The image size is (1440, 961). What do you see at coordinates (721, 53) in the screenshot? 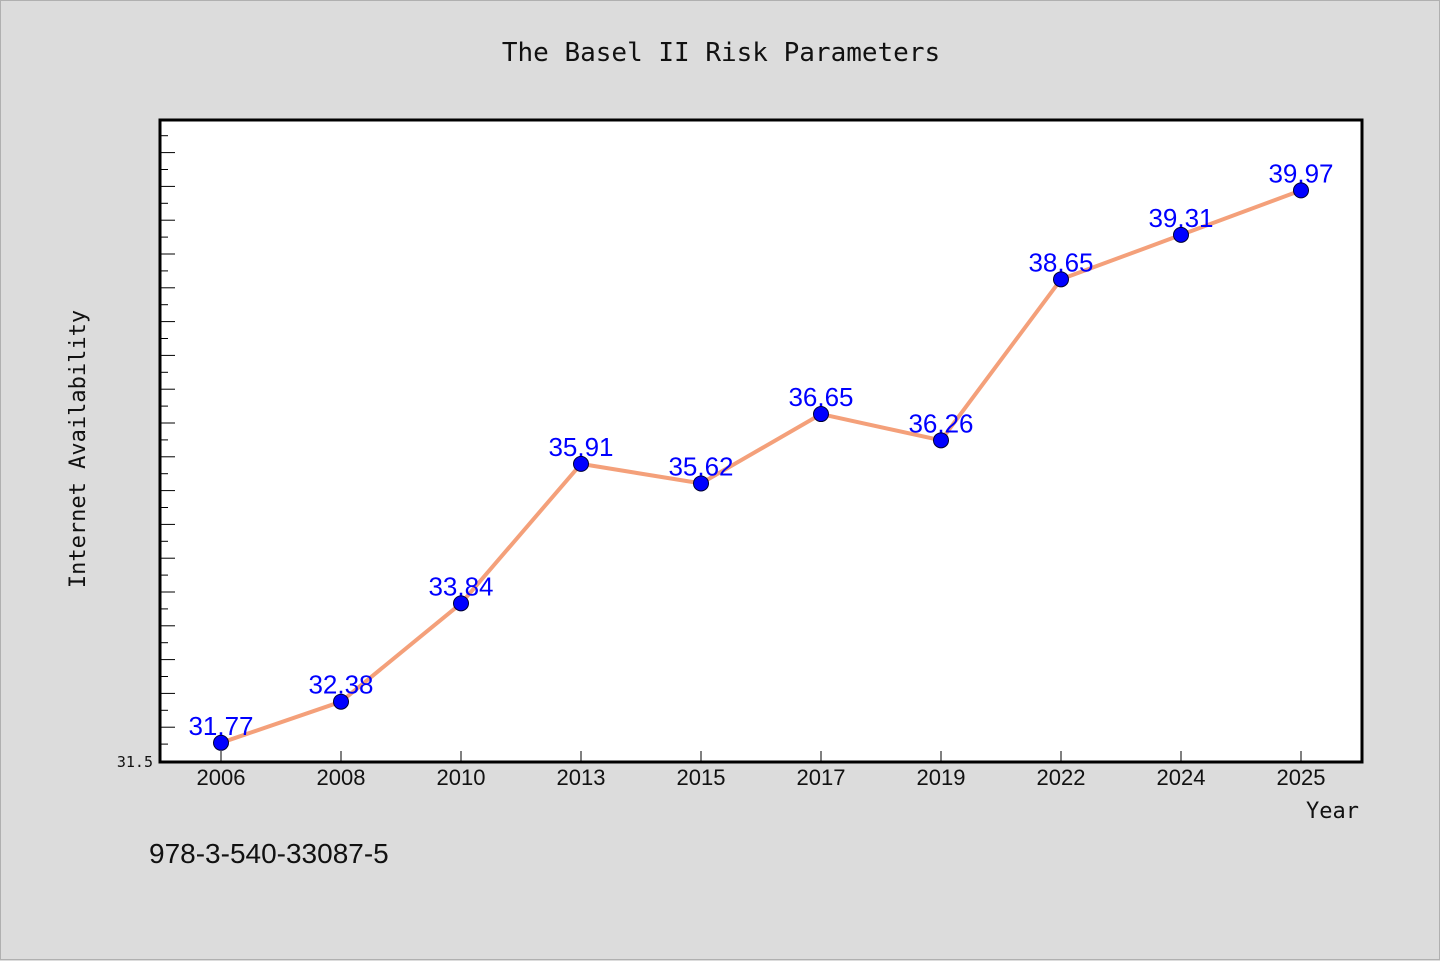
I see `chart-title: The Basel II Risk Parameters` at bounding box center [721, 53].